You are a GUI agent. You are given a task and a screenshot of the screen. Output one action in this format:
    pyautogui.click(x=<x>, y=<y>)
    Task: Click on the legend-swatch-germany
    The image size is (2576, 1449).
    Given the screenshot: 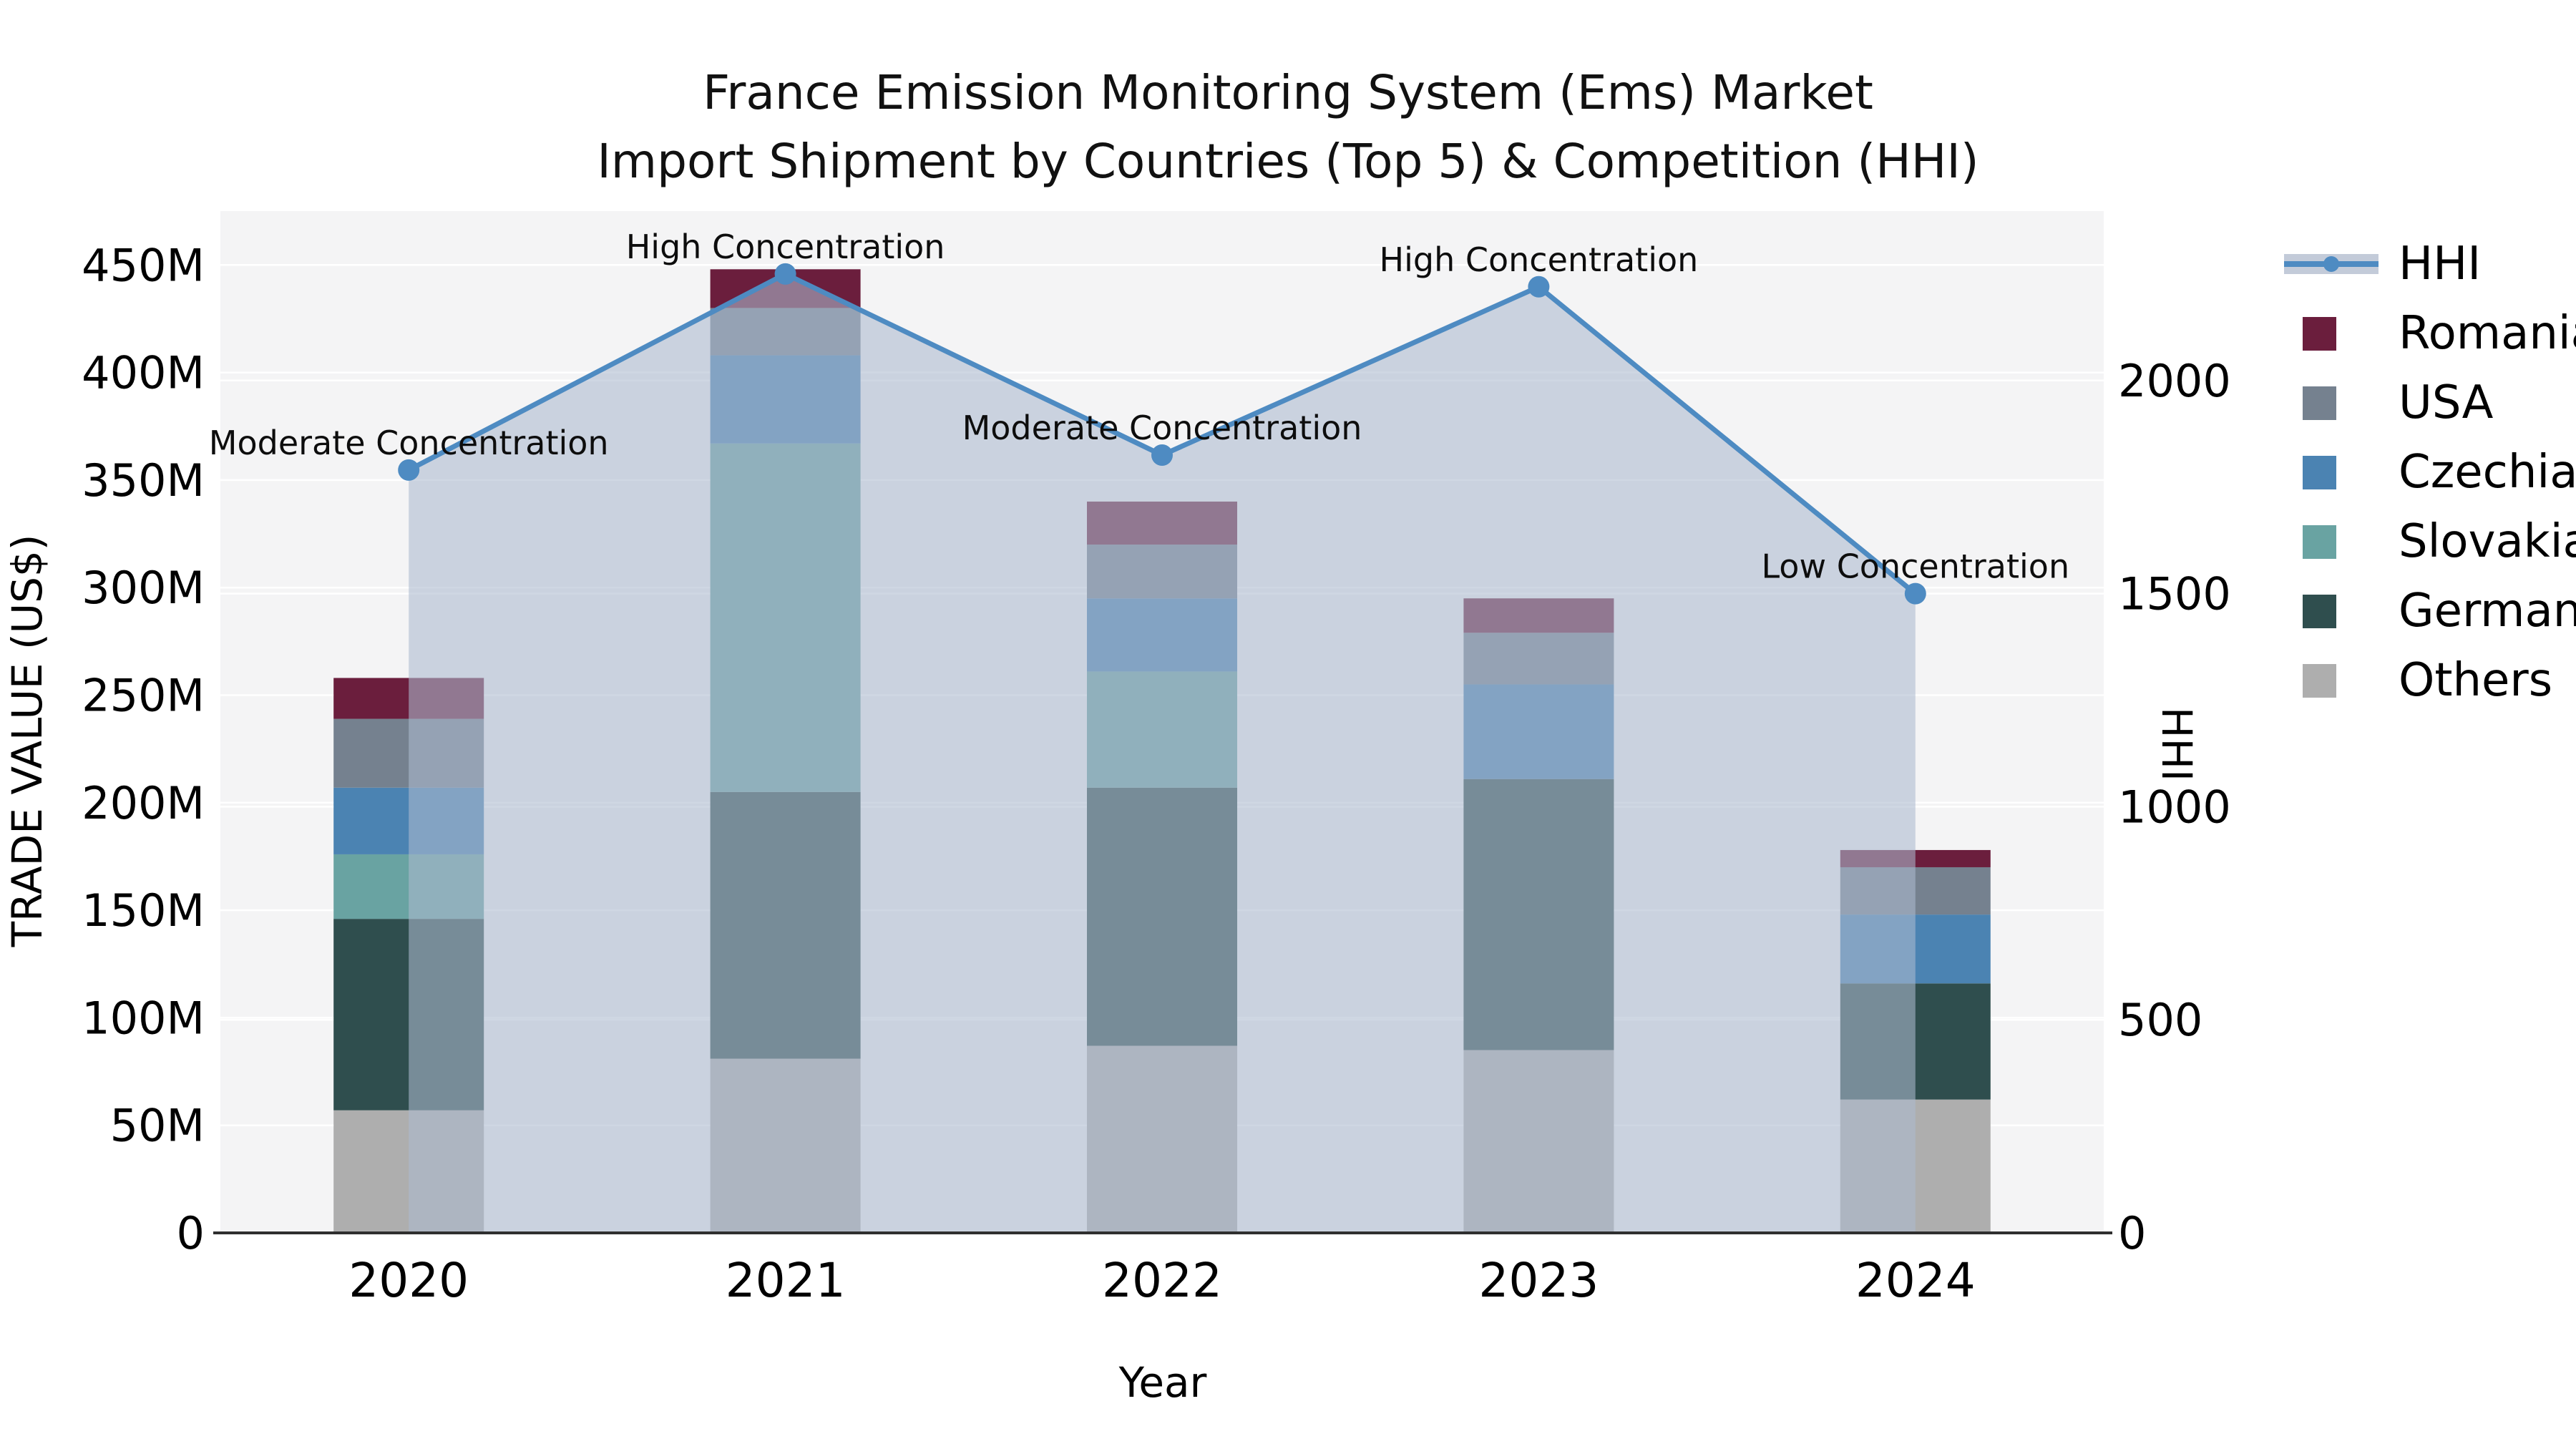 What is the action you would take?
    pyautogui.click(x=2331, y=611)
    